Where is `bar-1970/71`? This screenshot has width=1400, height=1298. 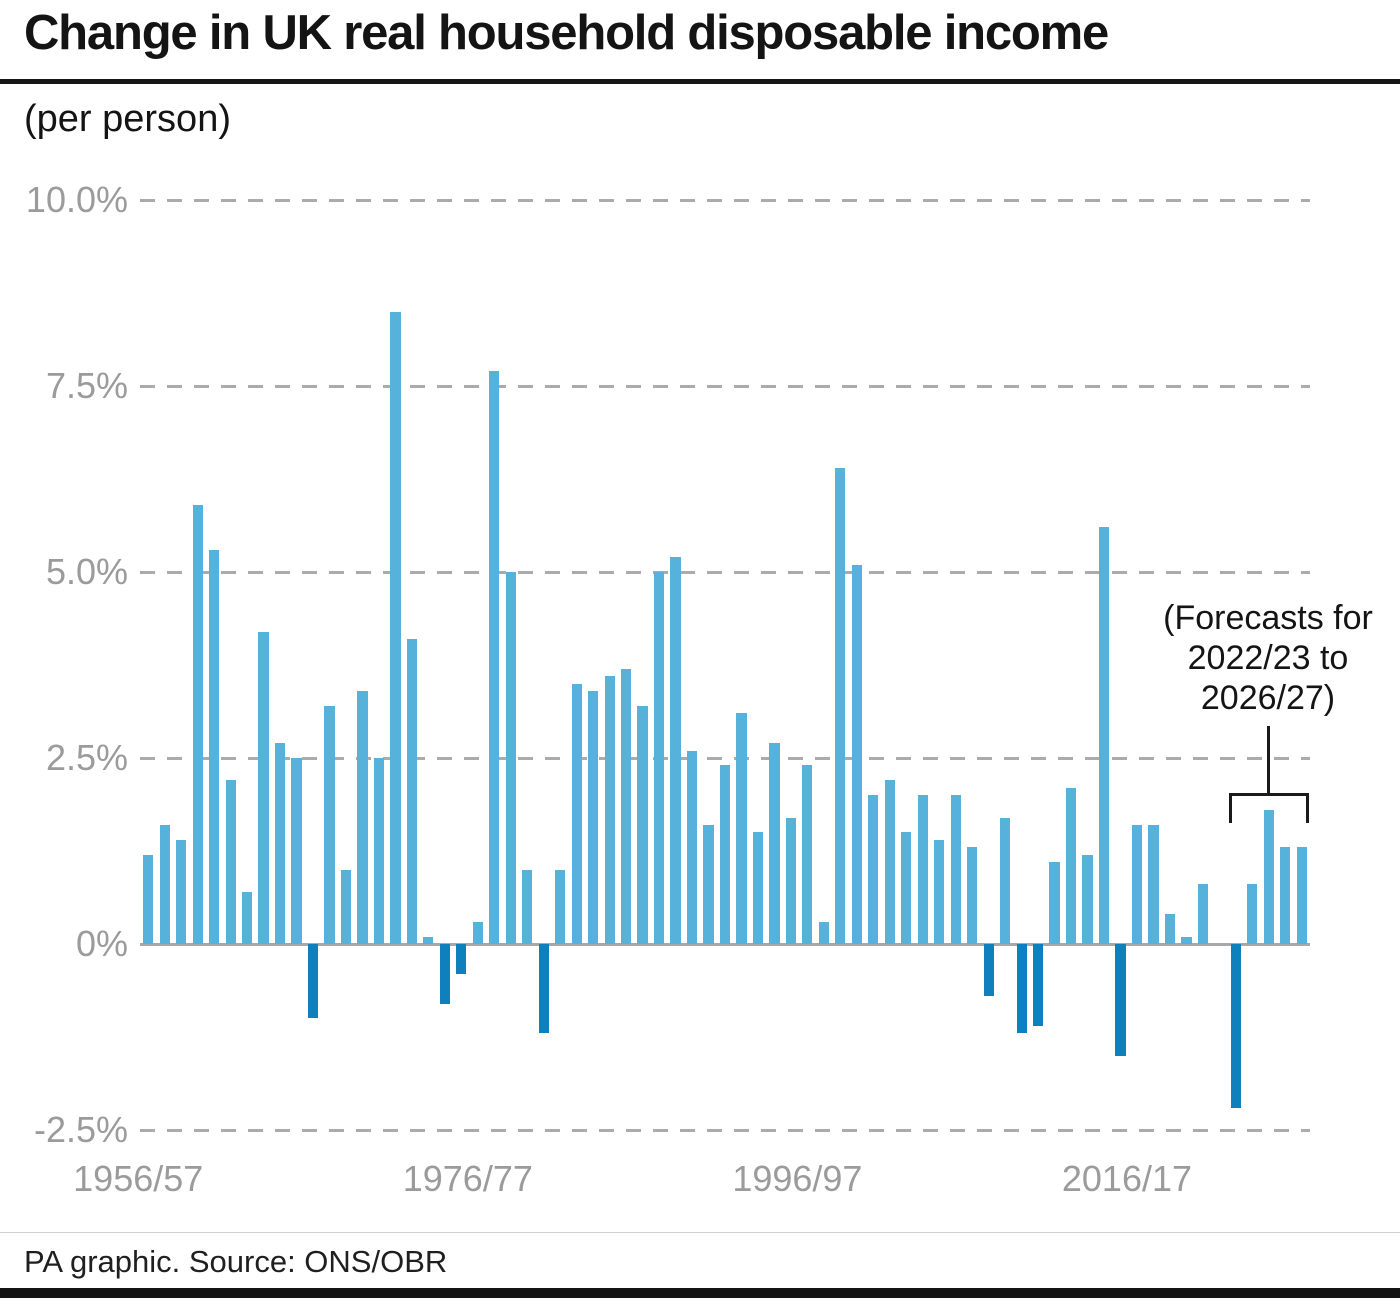
bar-1970/71 is located at coordinates (379, 851).